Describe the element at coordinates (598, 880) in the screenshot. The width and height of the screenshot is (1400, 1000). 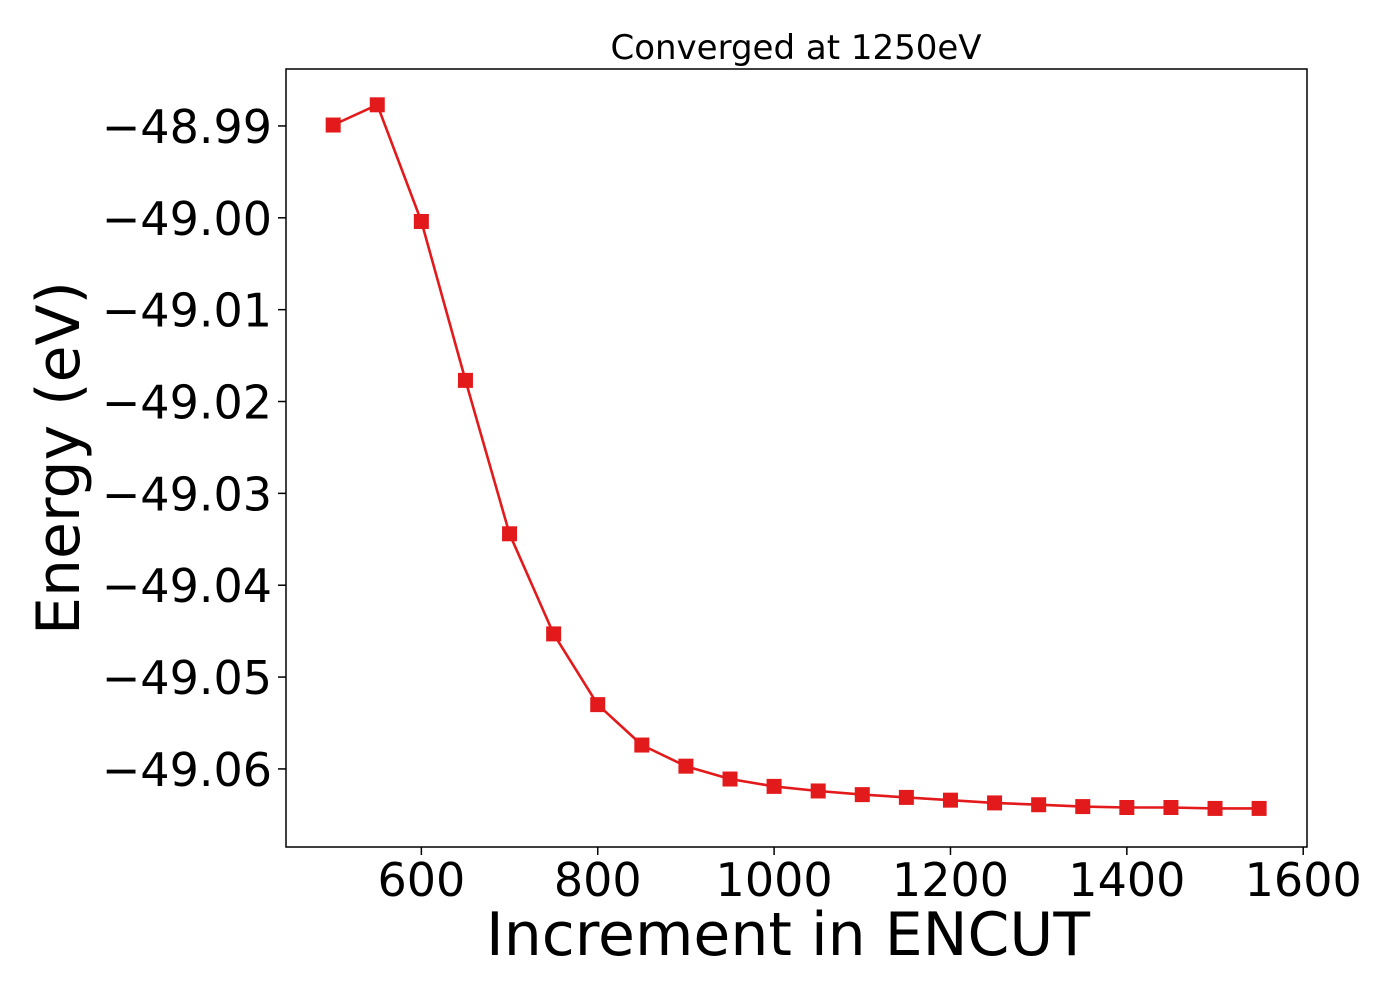
I see `x-tick-label: 800` at that location.